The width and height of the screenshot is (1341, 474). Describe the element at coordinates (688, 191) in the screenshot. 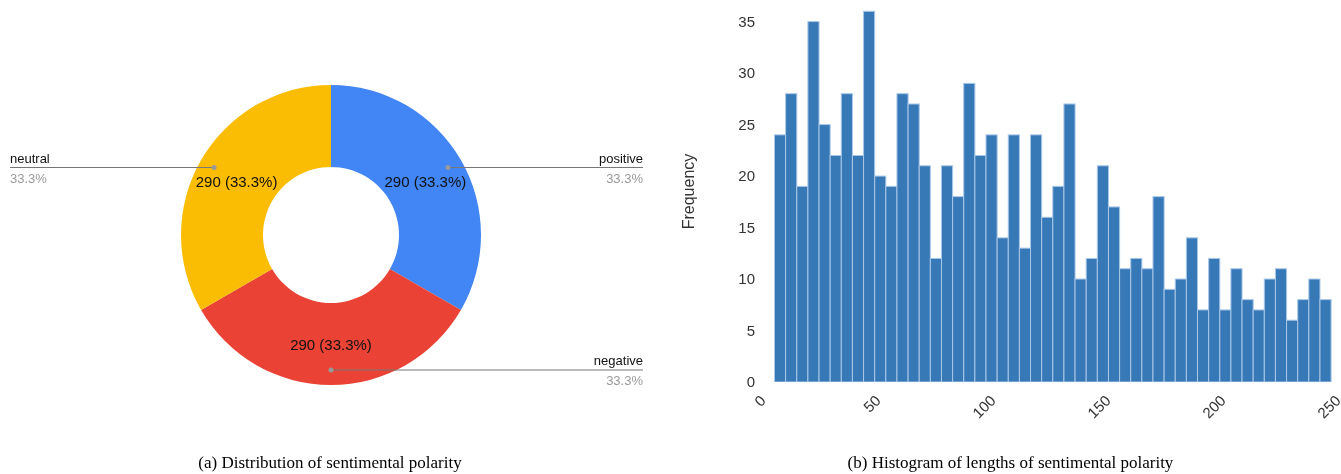

I see `y-axis-title: Frequency` at that location.